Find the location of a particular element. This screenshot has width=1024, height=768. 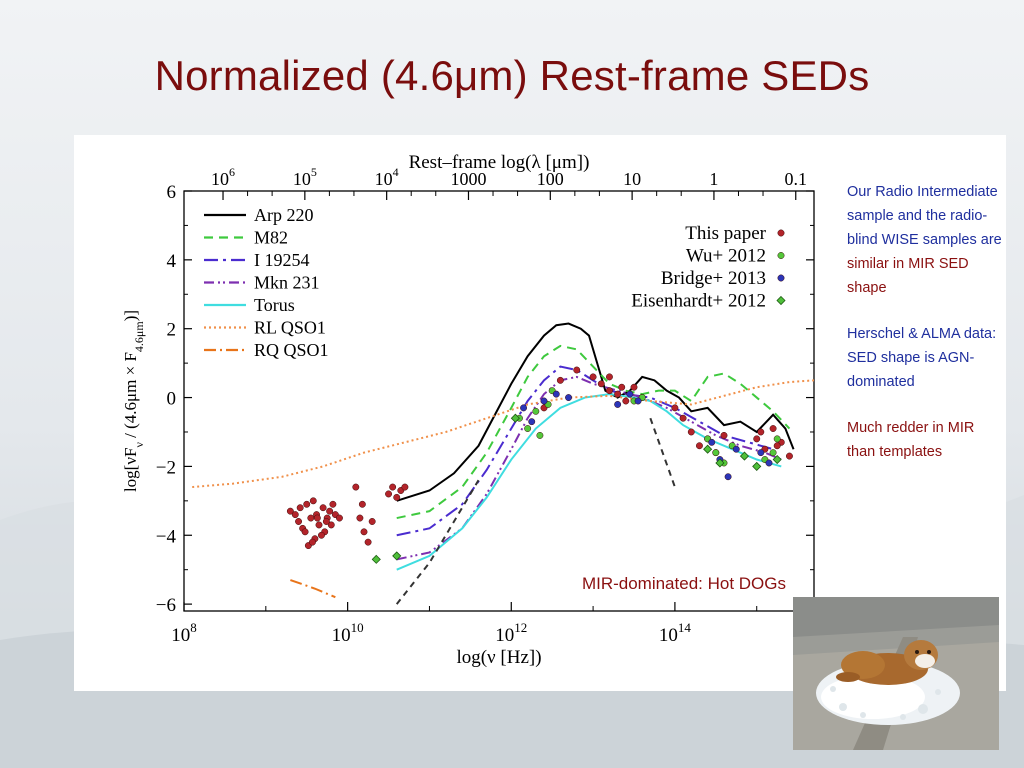

legend-label: Arp 220 is located at coordinates (284, 215).